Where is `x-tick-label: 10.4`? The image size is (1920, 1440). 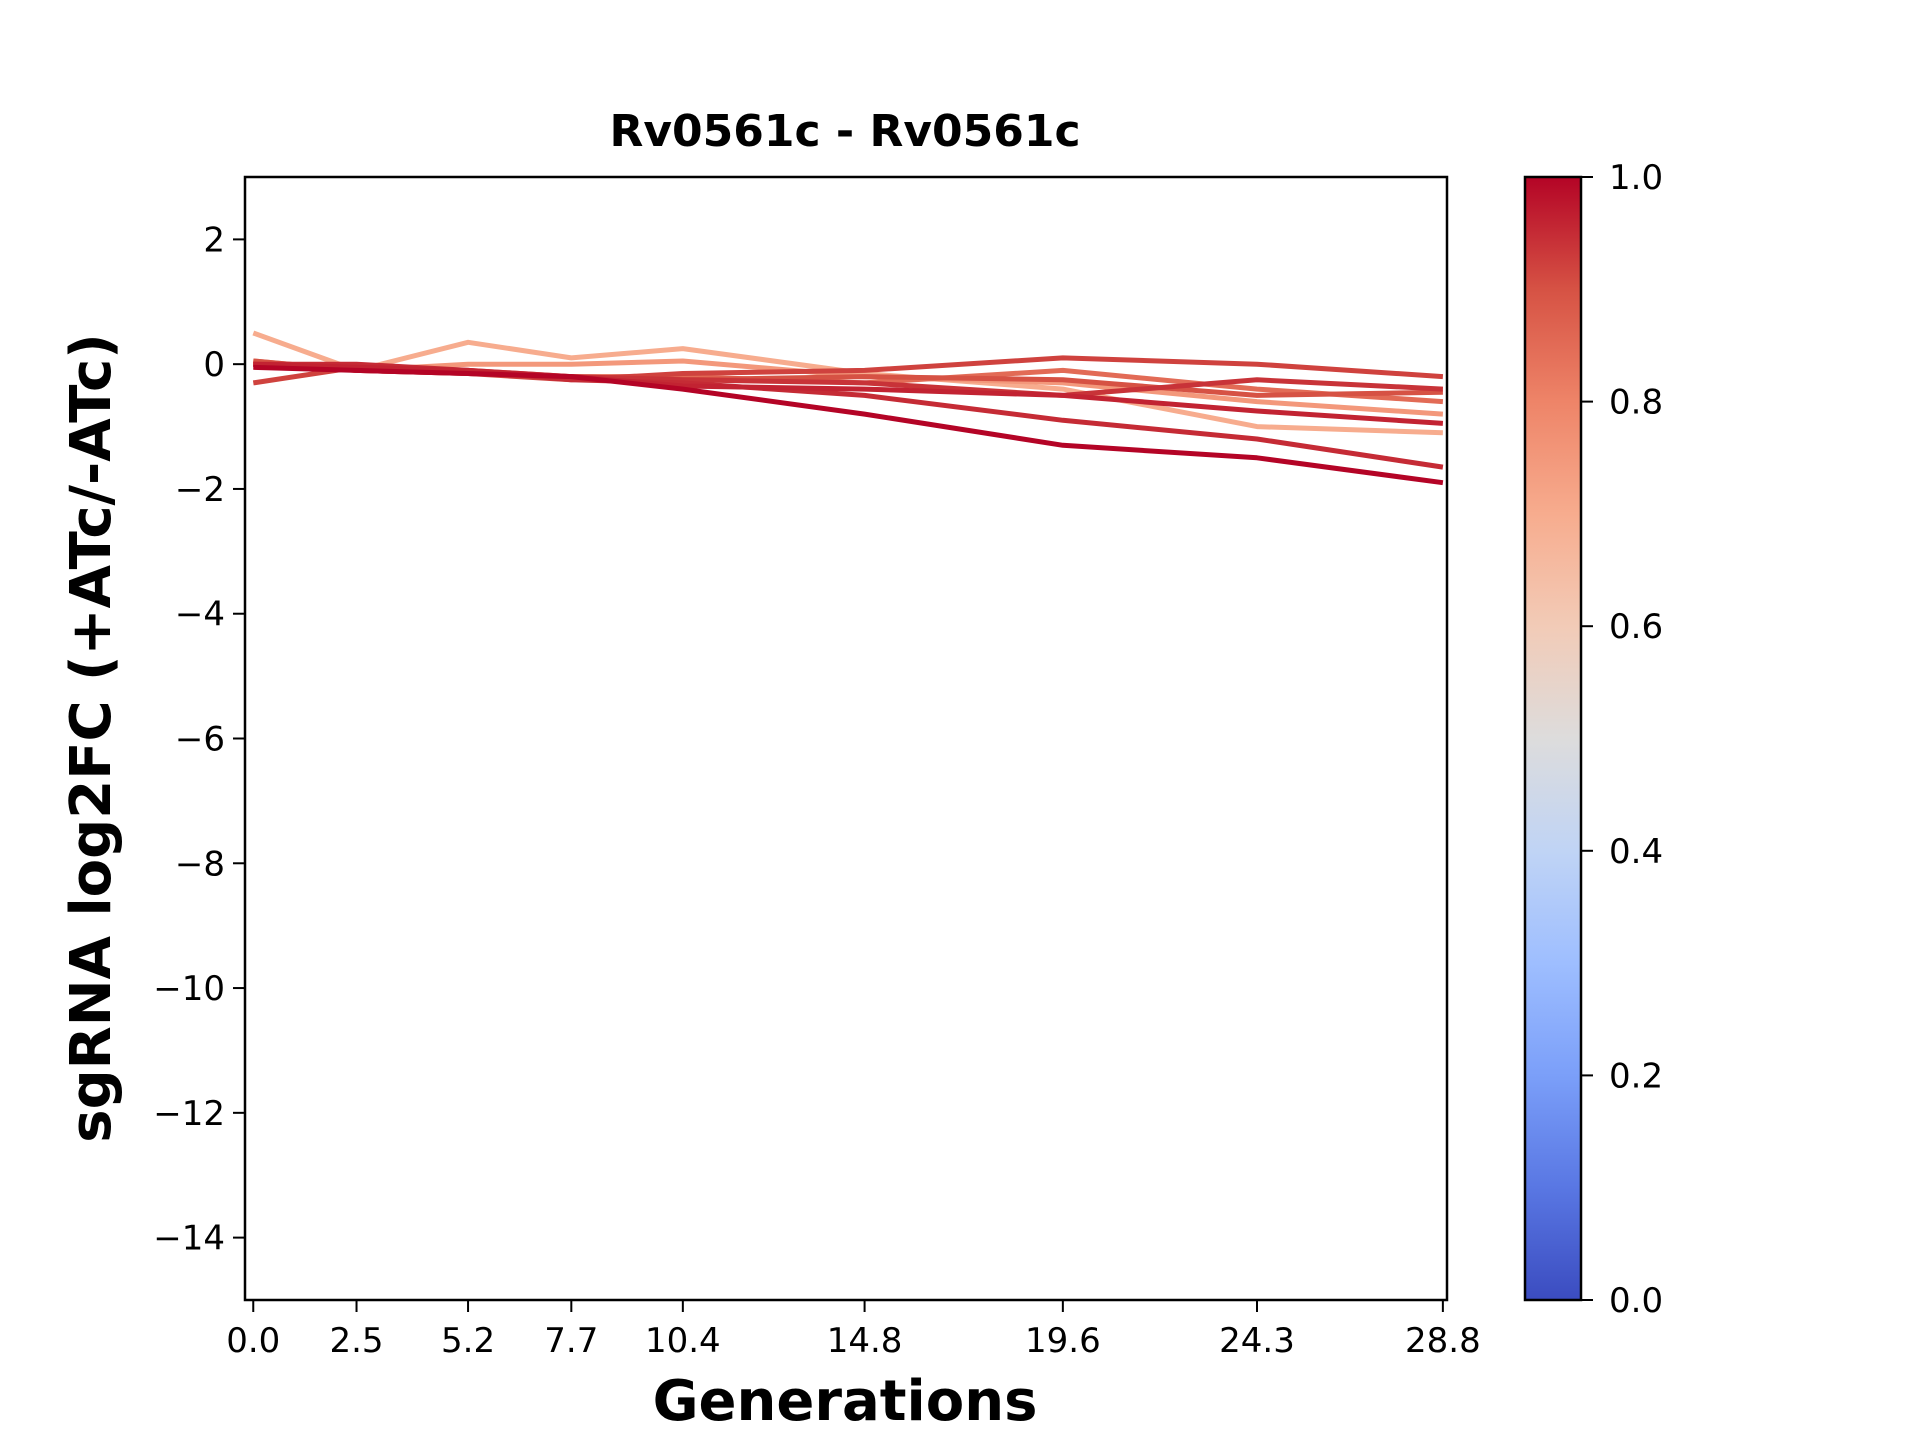 x-tick-label: 10.4 is located at coordinates (683, 1341).